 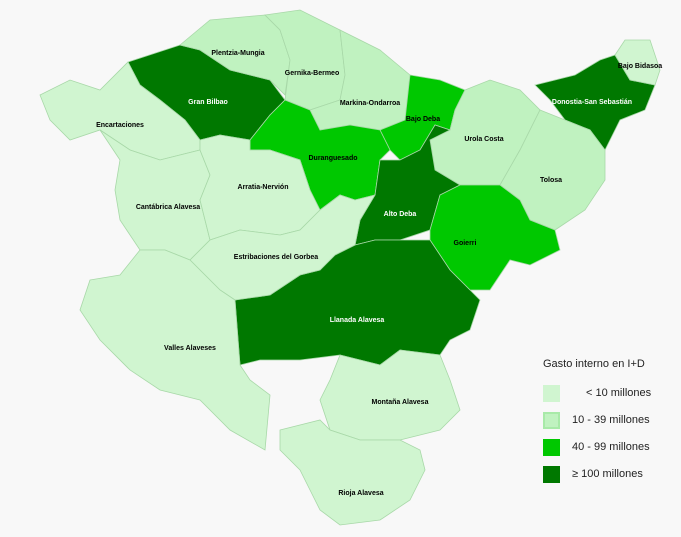 What do you see at coordinates (190, 348) in the screenshot?
I see `region-label-valles-alaveses: Valles Alaveses` at bounding box center [190, 348].